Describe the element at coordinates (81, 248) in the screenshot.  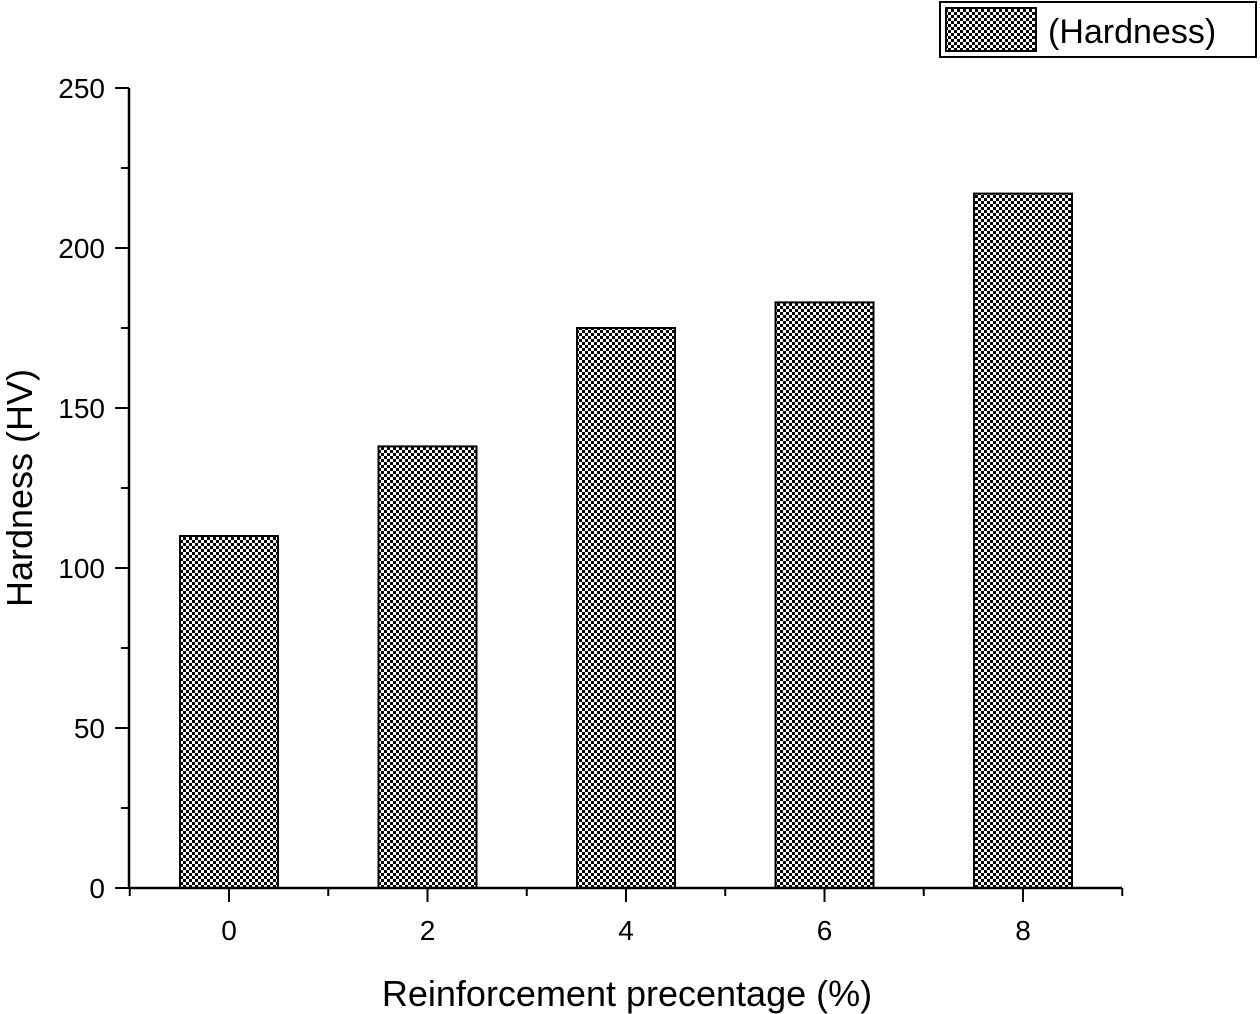
I see `y-tick-label: 200` at that location.